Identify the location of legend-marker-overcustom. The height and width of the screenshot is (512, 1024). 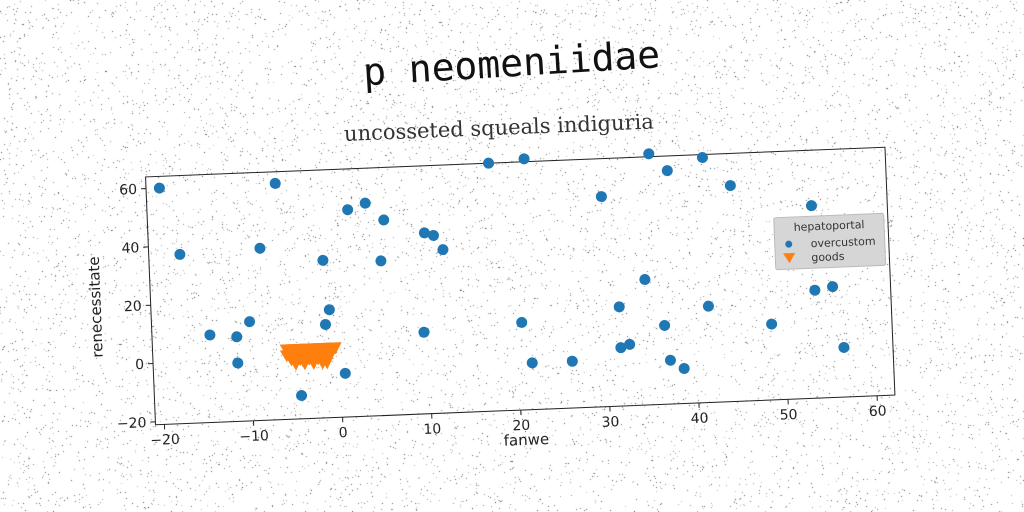
(789, 244).